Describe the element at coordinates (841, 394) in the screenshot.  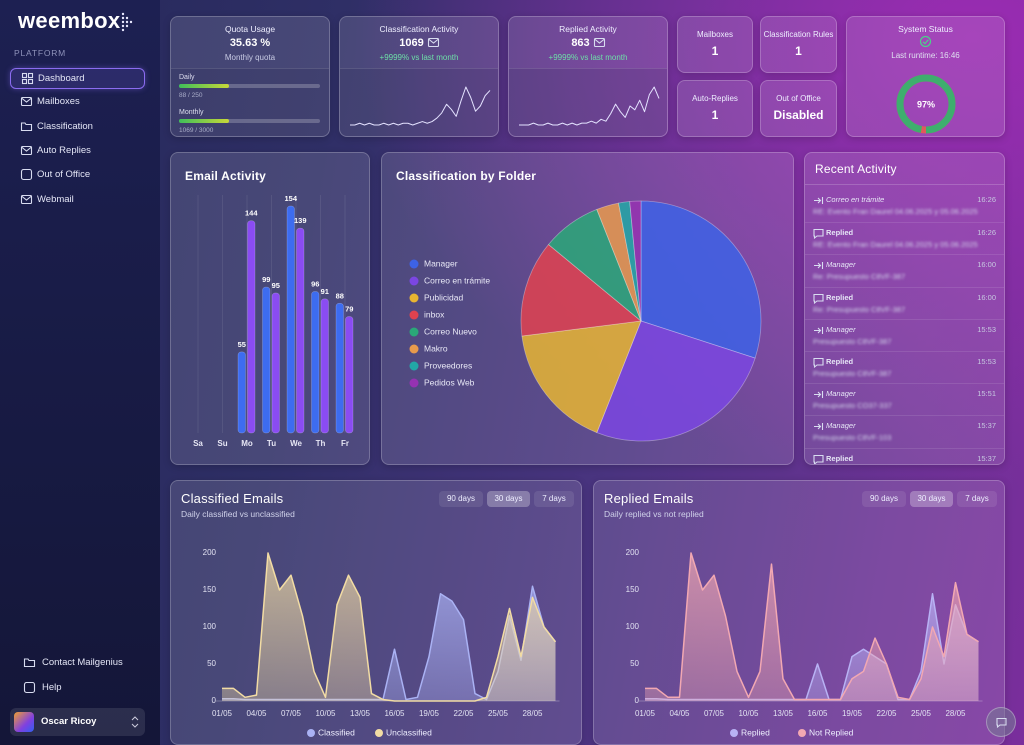
I see `activity-type: Manager` at that location.